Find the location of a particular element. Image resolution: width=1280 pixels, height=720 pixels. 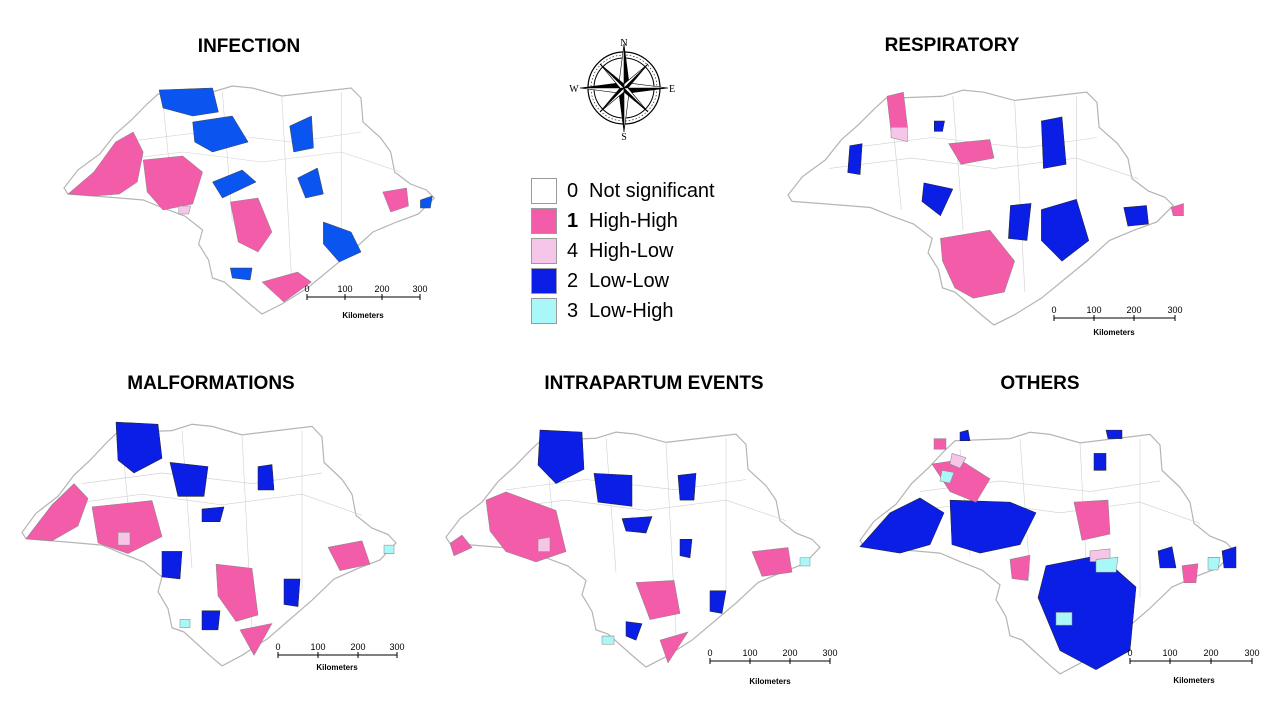

panel-title-intrapartum-events: INTRAPARTUM EVENTS is located at coordinates (654, 383).